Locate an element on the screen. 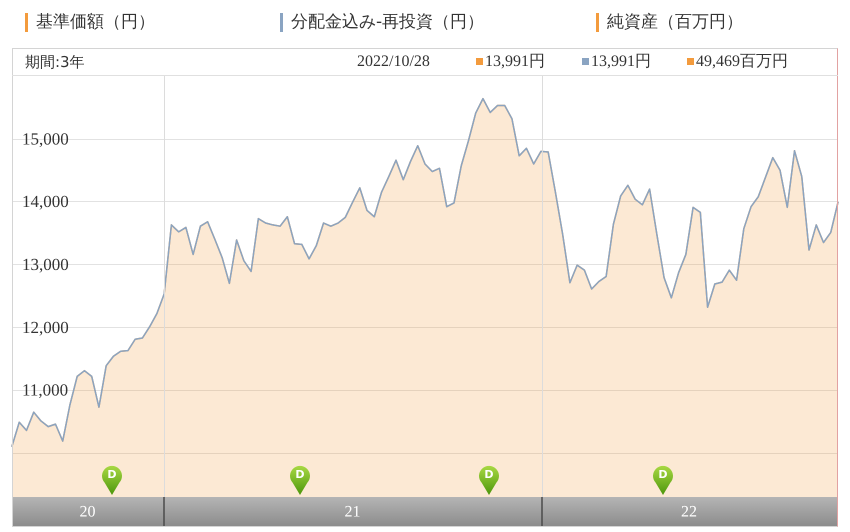  x-tick-label: 21 is located at coordinates (352, 512).